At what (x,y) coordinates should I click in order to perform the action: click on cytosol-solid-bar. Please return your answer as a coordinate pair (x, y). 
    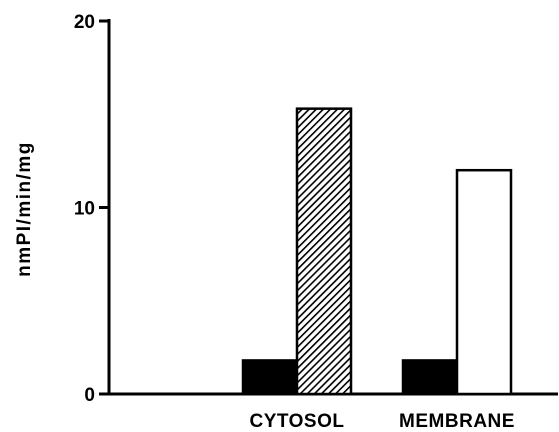
    Looking at the image, I should click on (270, 377).